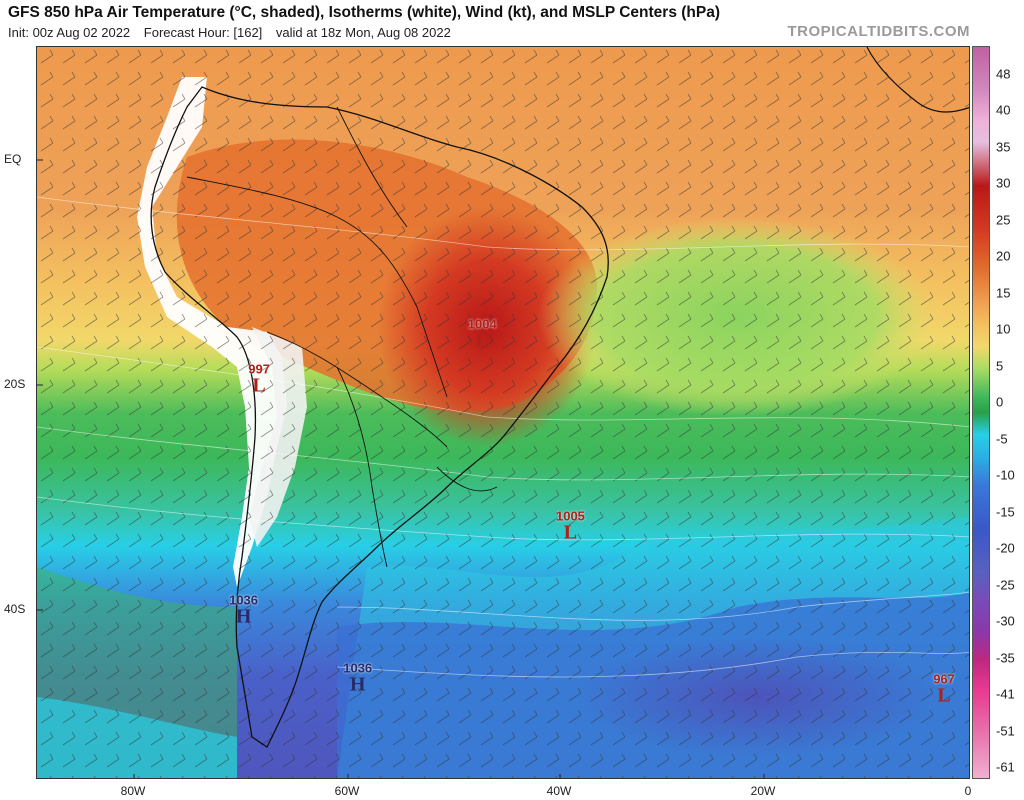 This screenshot has height=800, width=1024. What do you see at coordinates (1005, 658) in the screenshot?
I see `colorbar-tick: -35` at bounding box center [1005, 658].